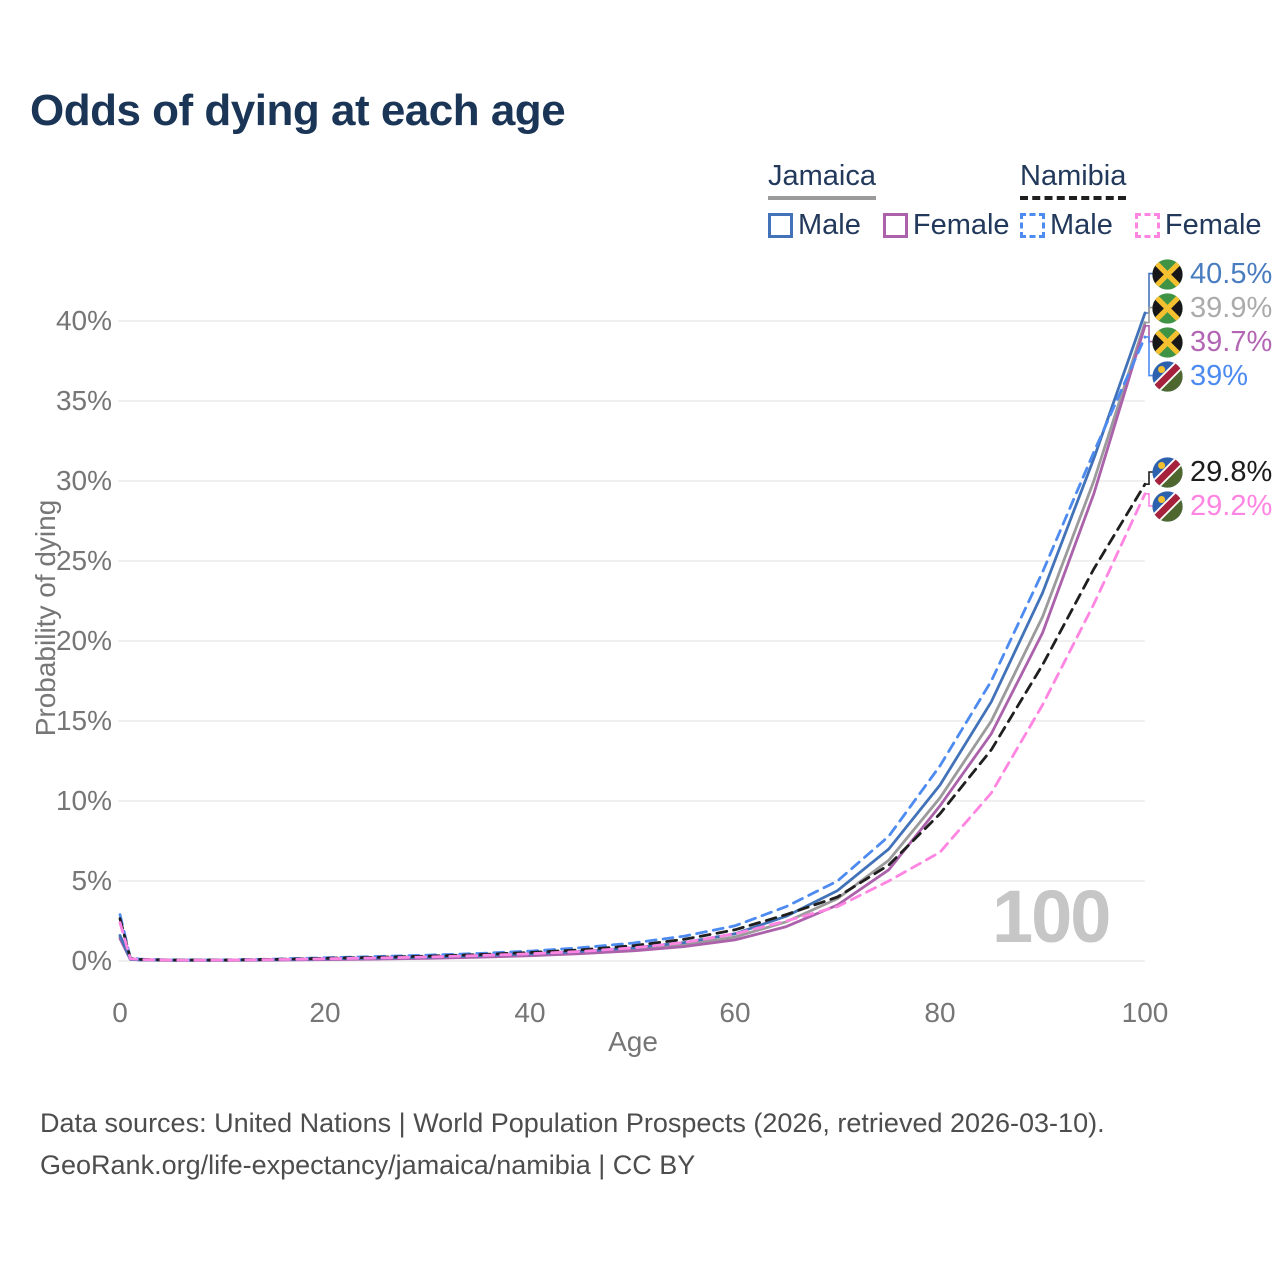 Image resolution: width=1280 pixels, height=1280 pixels. I want to click on x-tick-label-0: 0, so click(120, 1012).